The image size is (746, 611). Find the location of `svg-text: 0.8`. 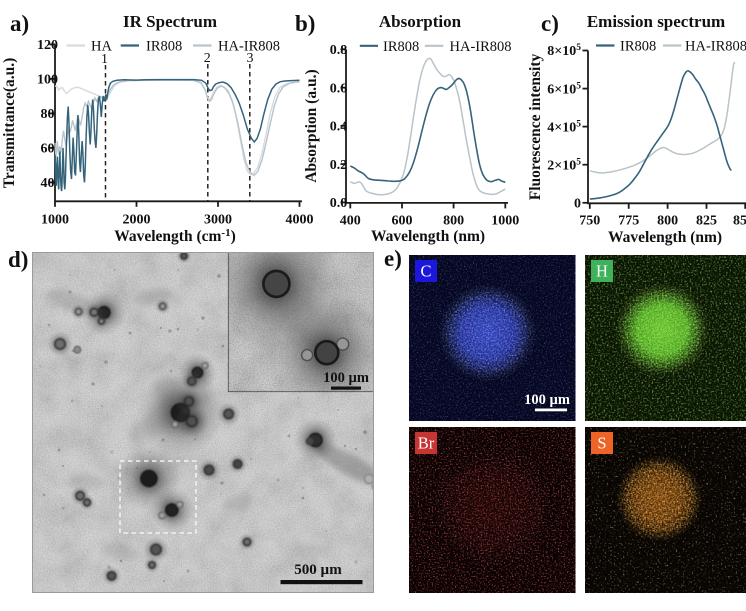

svg-text: 0.8 is located at coordinates (339, 50).